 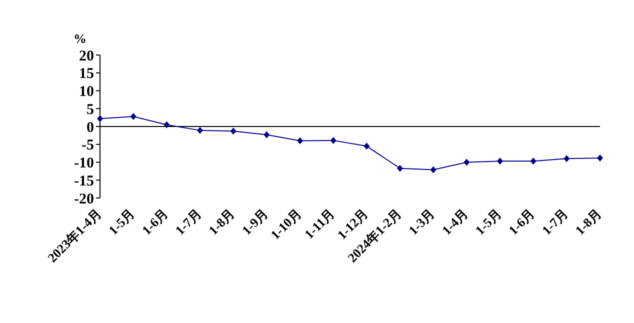 I want to click on y-tick-label: -5, so click(x=88, y=146).